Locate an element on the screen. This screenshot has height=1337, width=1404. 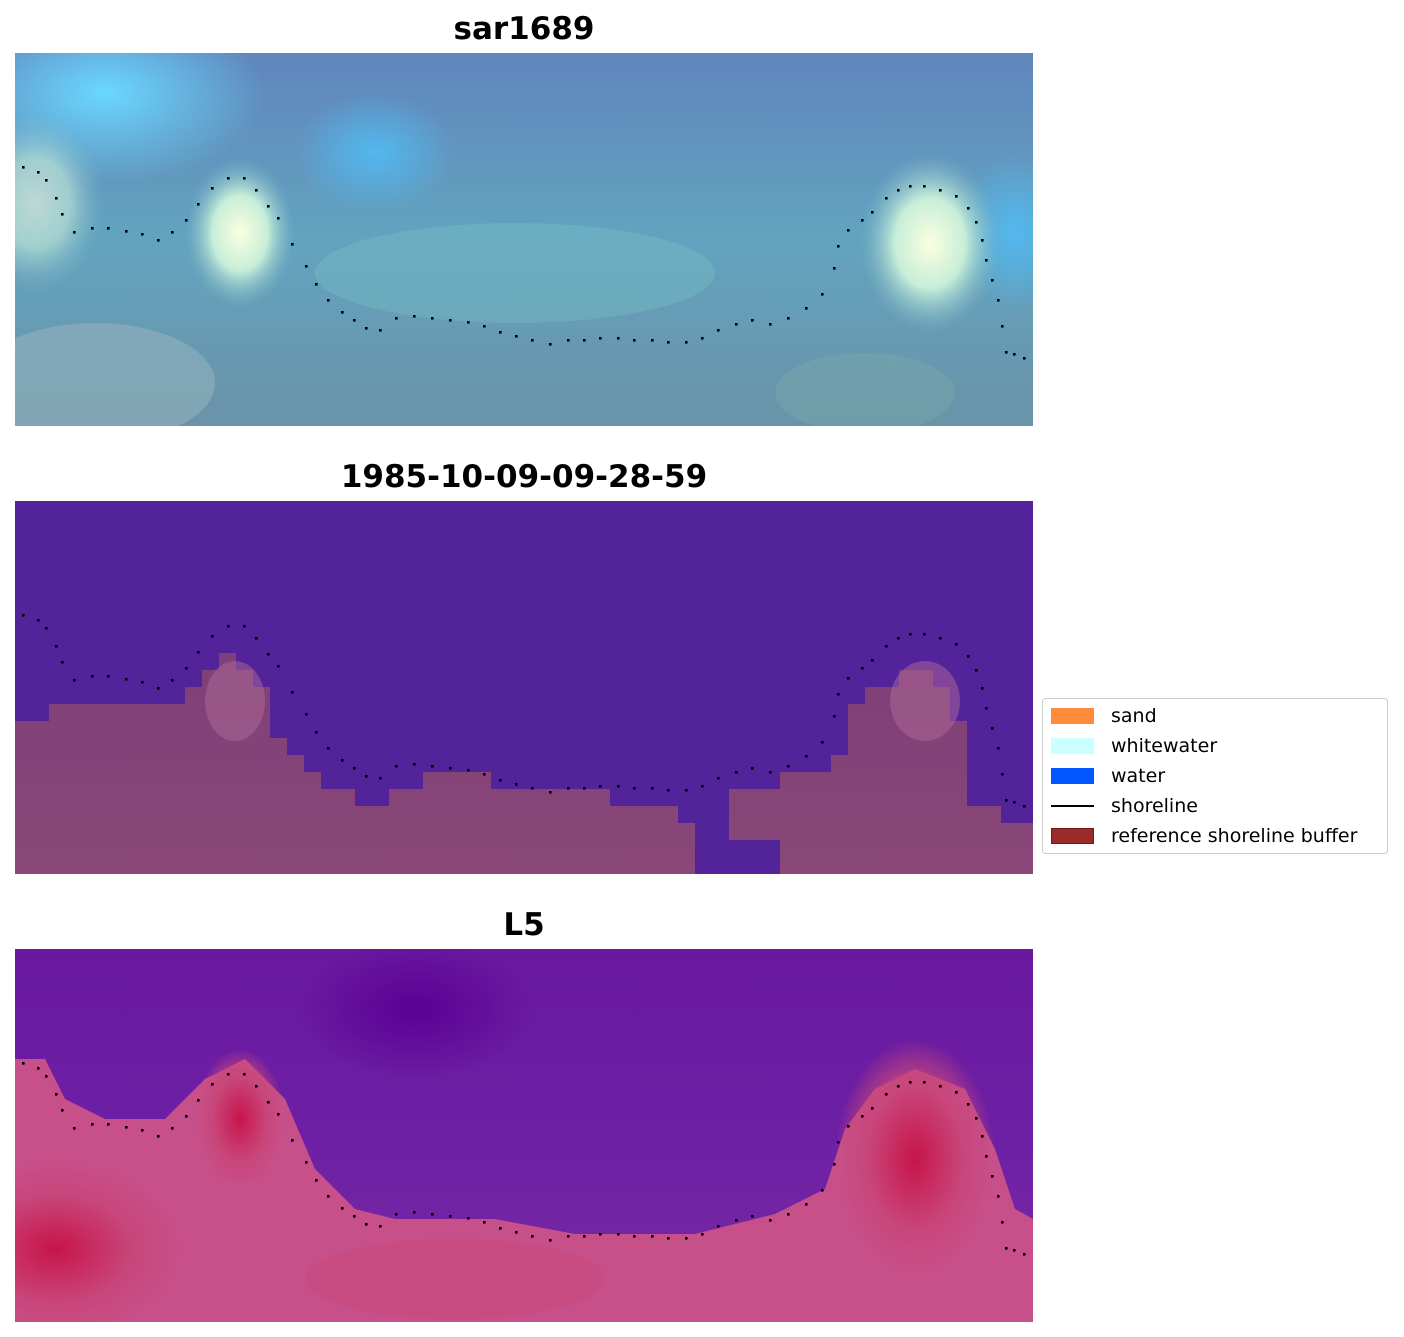
shoreline-line-swatch is located at coordinates (1072, 806).